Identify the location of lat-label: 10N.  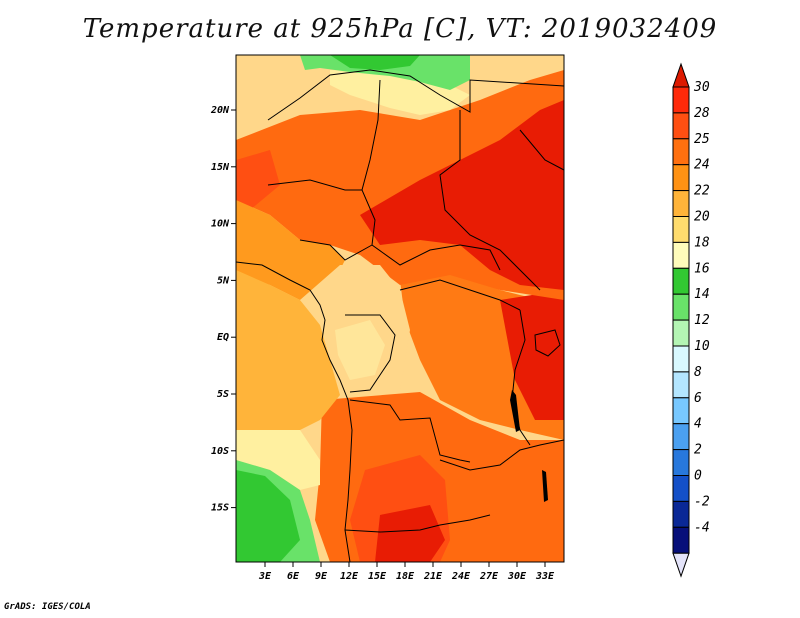
(220, 224).